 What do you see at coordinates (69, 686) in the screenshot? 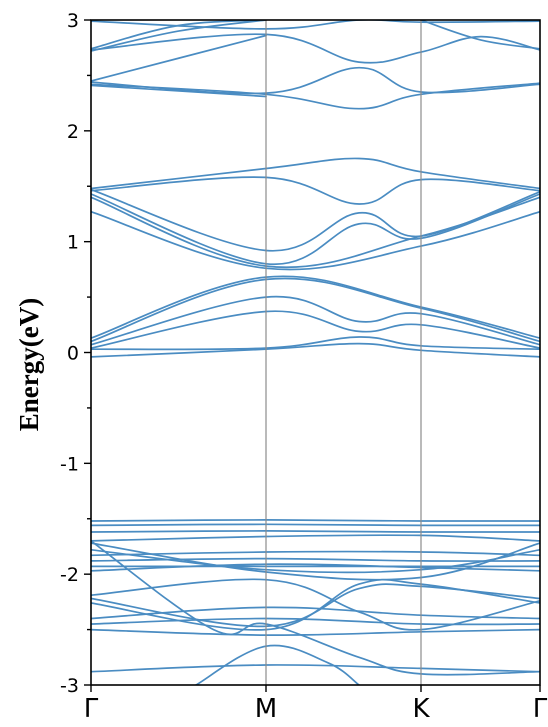
I see `y-tick-label-0: -3` at bounding box center [69, 686].